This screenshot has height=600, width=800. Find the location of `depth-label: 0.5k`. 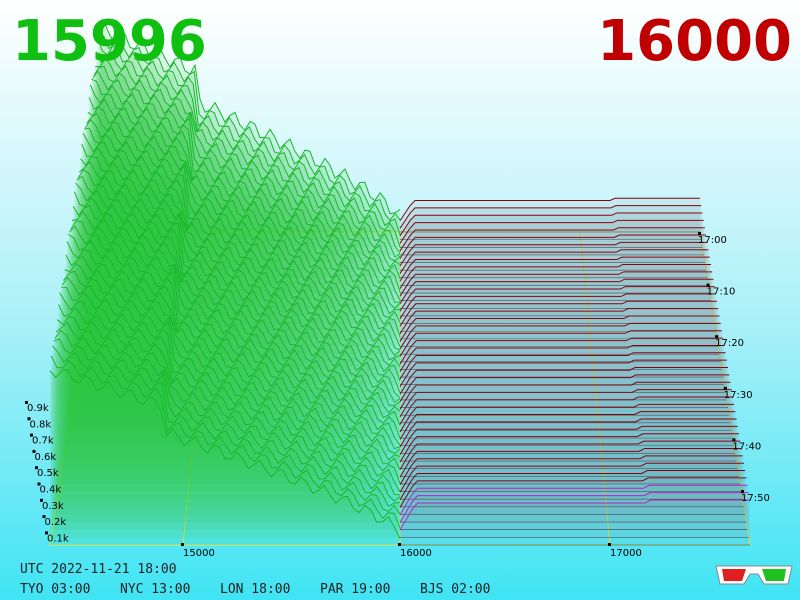

depth-label: 0.5k is located at coordinates (48, 473).